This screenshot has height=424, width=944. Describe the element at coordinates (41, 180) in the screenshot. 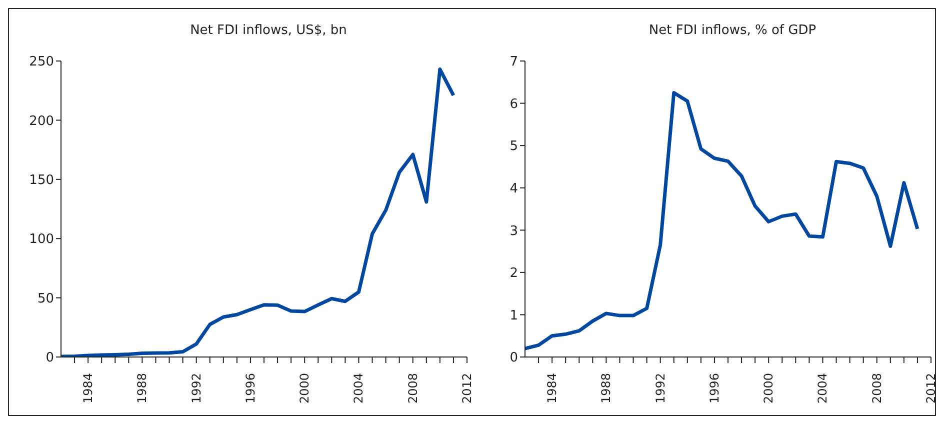

I see `y-tick-label: 150` at that location.